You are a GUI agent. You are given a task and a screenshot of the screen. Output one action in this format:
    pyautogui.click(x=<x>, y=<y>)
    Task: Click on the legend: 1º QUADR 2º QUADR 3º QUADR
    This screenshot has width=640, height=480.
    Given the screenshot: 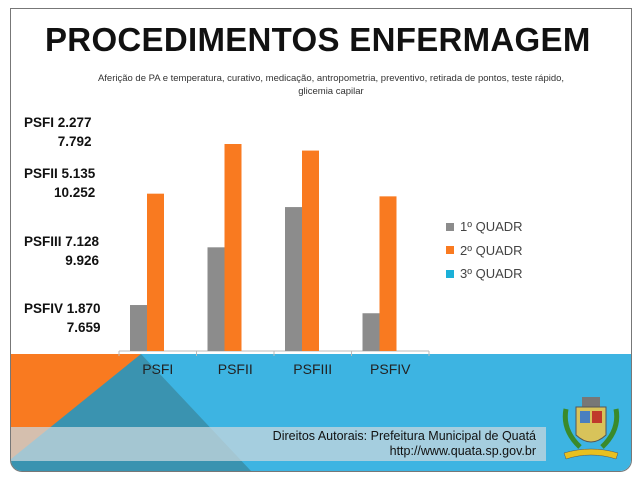 What is the action you would take?
    pyautogui.click(x=484, y=250)
    